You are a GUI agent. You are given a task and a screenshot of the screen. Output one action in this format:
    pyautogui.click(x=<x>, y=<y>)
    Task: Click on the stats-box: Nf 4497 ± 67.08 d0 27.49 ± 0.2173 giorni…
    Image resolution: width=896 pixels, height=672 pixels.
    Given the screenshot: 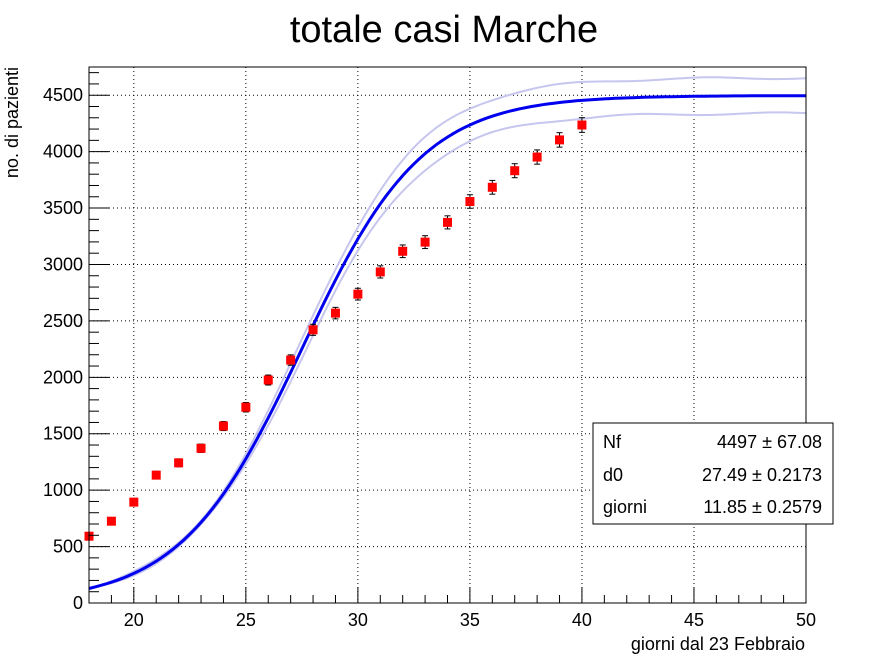 What is the action you would take?
    pyautogui.click(x=713, y=473)
    